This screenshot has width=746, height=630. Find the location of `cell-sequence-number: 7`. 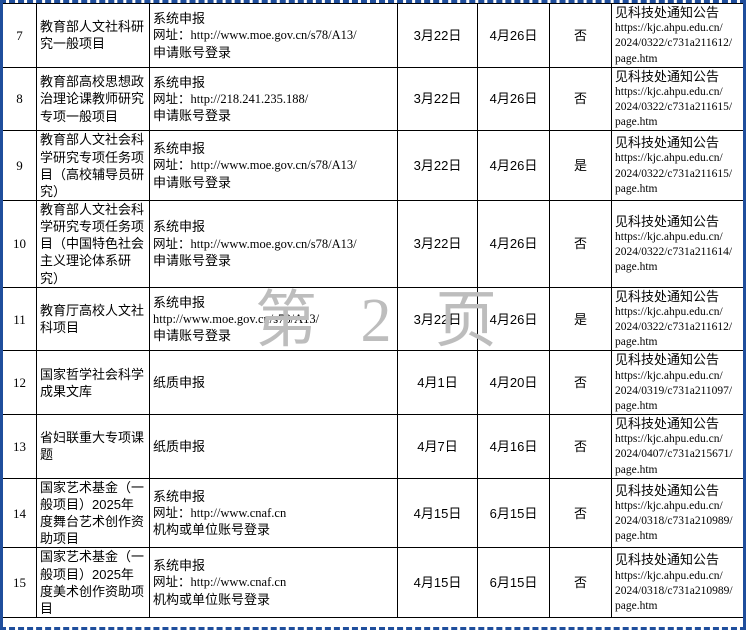

cell-sequence-number: 7 is located at coordinates (19, 35).